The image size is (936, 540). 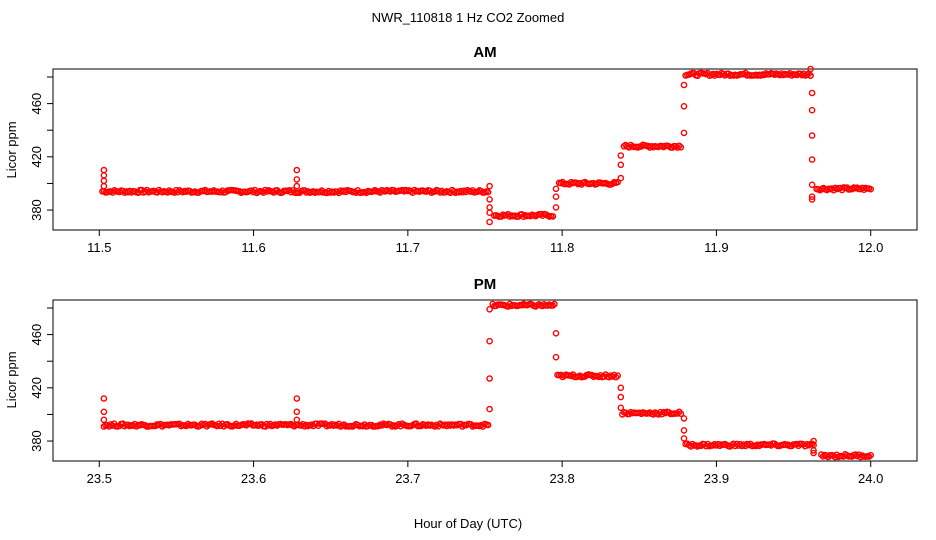 What do you see at coordinates (468, 17) in the screenshot?
I see `figure-title: NWR_110818 1 Hz CO2 Zoomed` at bounding box center [468, 17].